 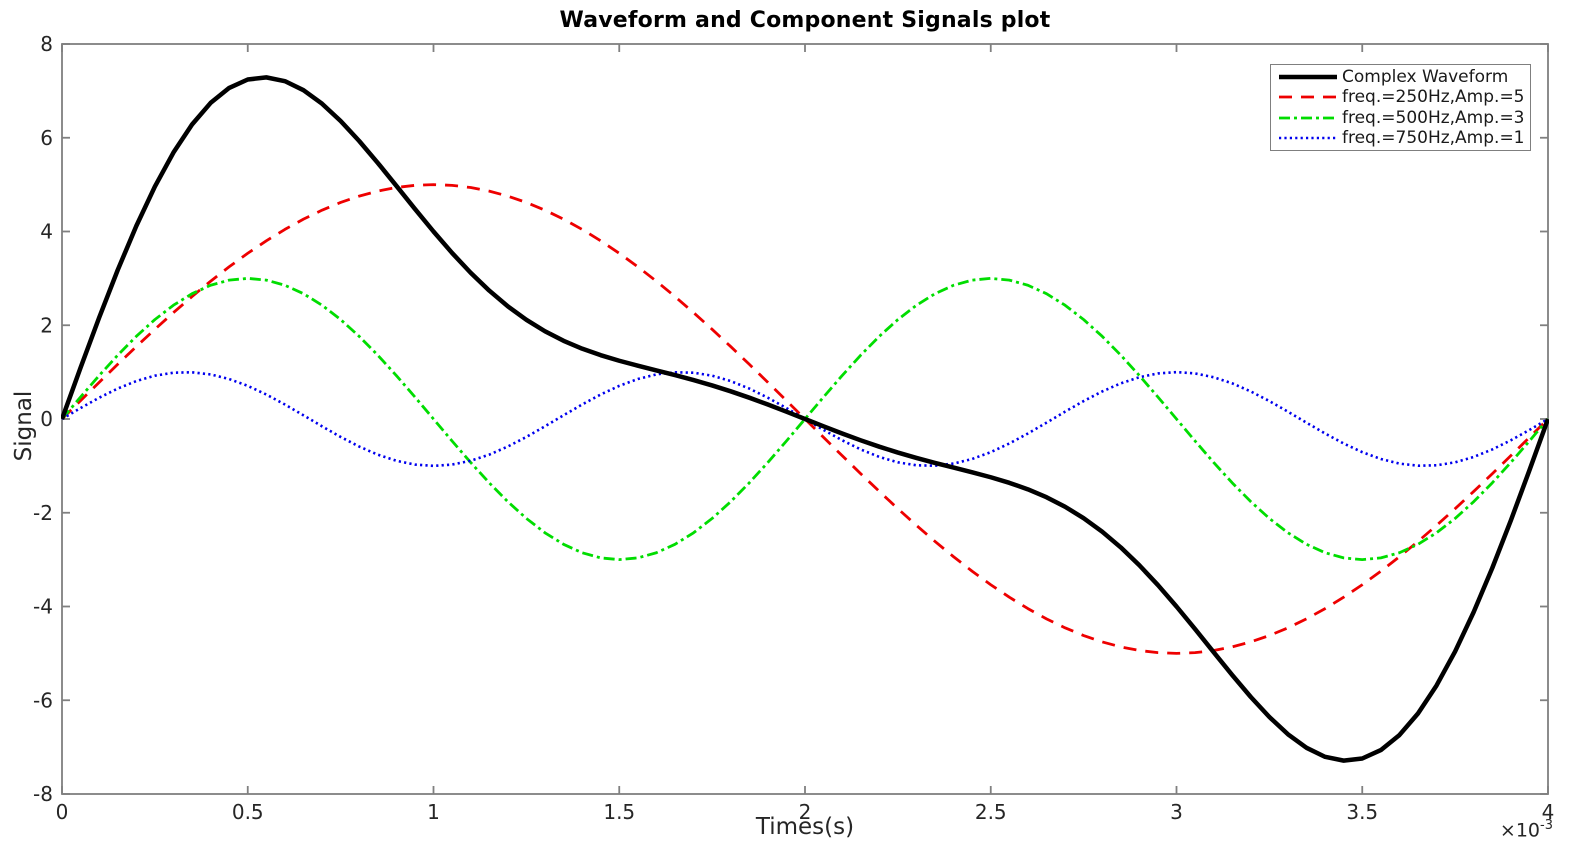 I want to click on x-axis-exponent: ×10⁻³, so click(x=1526, y=829).